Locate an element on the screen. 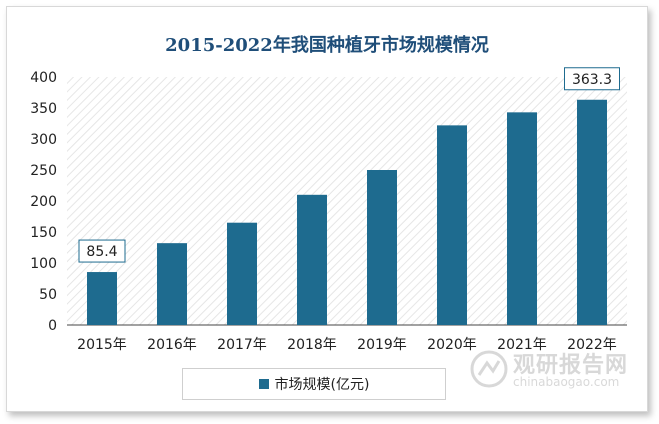 Image resolution: width=659 pixels, height=424 pixels. chart-title: 2015-2022年我国种植牙市场规模情况 is located at coordinates (327, 45).